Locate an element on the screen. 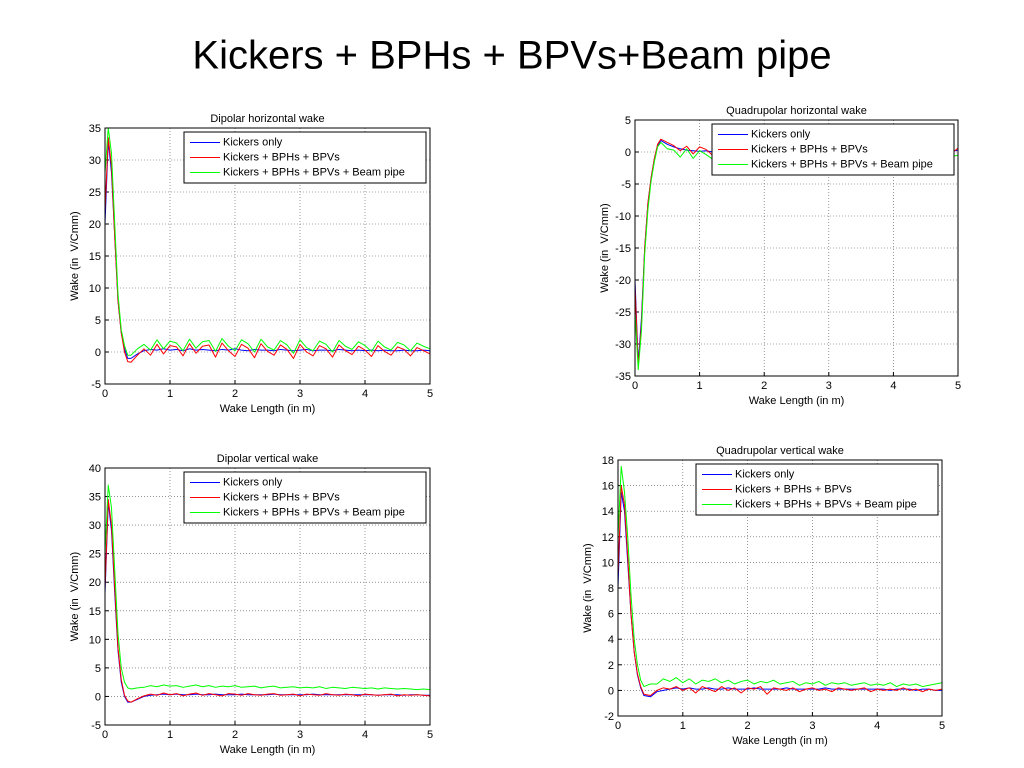  y-tick-label: 6 is located at coordinates (611, 615).